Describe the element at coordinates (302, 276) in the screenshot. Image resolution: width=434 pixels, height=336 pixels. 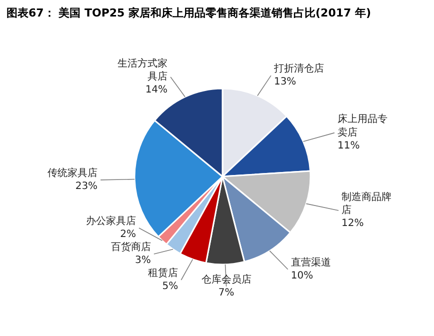
I see `data-label: 10%` at that location.